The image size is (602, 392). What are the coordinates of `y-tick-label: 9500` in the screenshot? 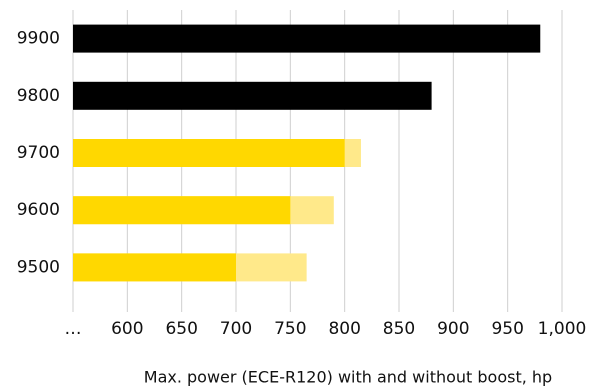 It's located at (38, 267).